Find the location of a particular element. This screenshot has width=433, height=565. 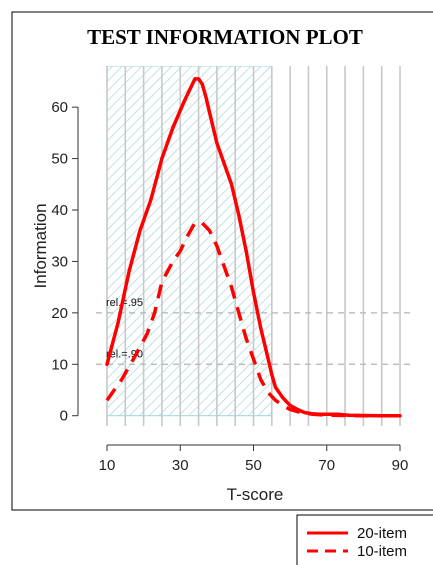

x-axis-label: T-score is located at coordinates (255, 494).